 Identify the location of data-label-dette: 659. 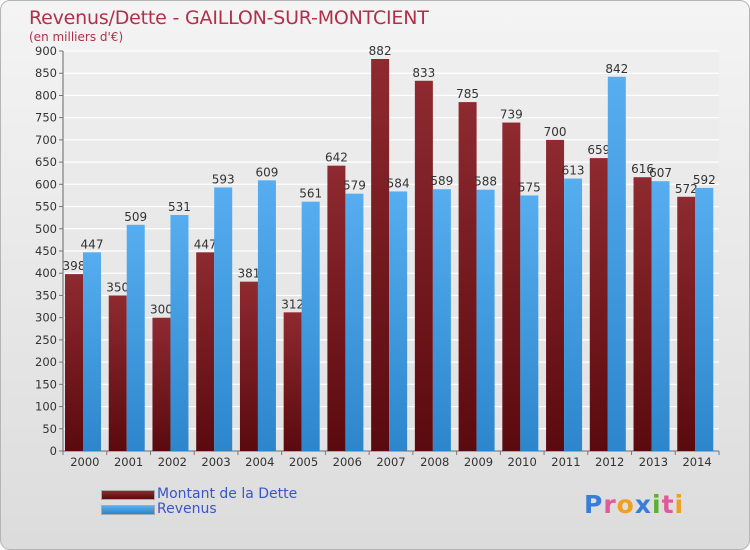
(598, 150).